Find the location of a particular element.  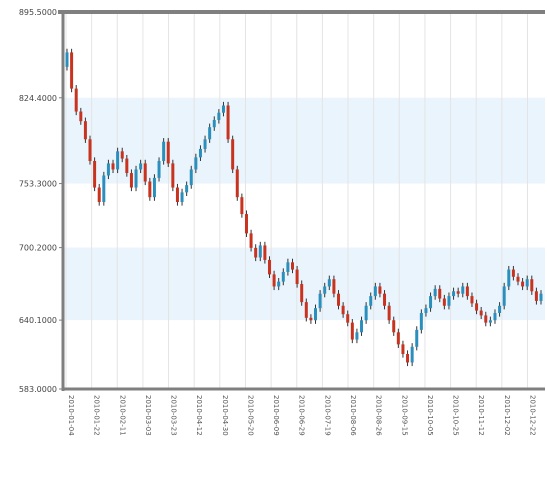

x-tick-label: 2010-01-22 is located at coordinates (97, 415).